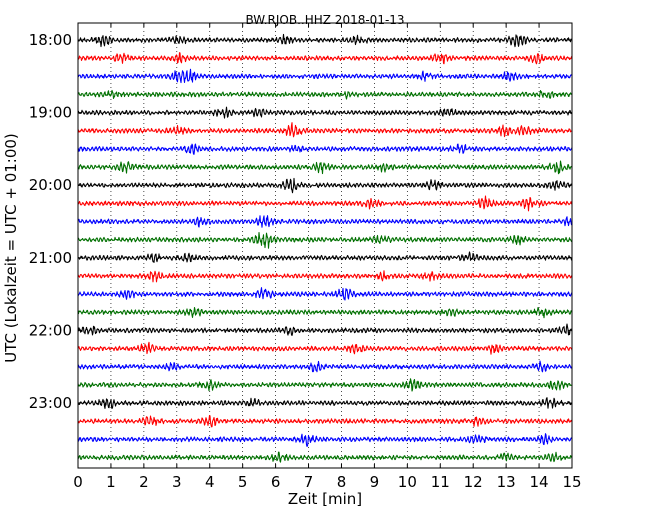 The height and width of the screenshot is (520, 650). I want to click on y-tick-label: 20:00, so click(50, 185).